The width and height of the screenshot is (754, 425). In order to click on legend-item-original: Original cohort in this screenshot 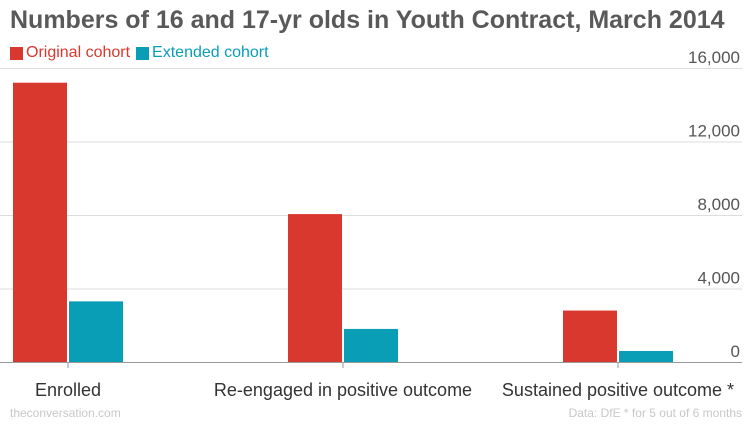, I will do `click(70, 53)`.